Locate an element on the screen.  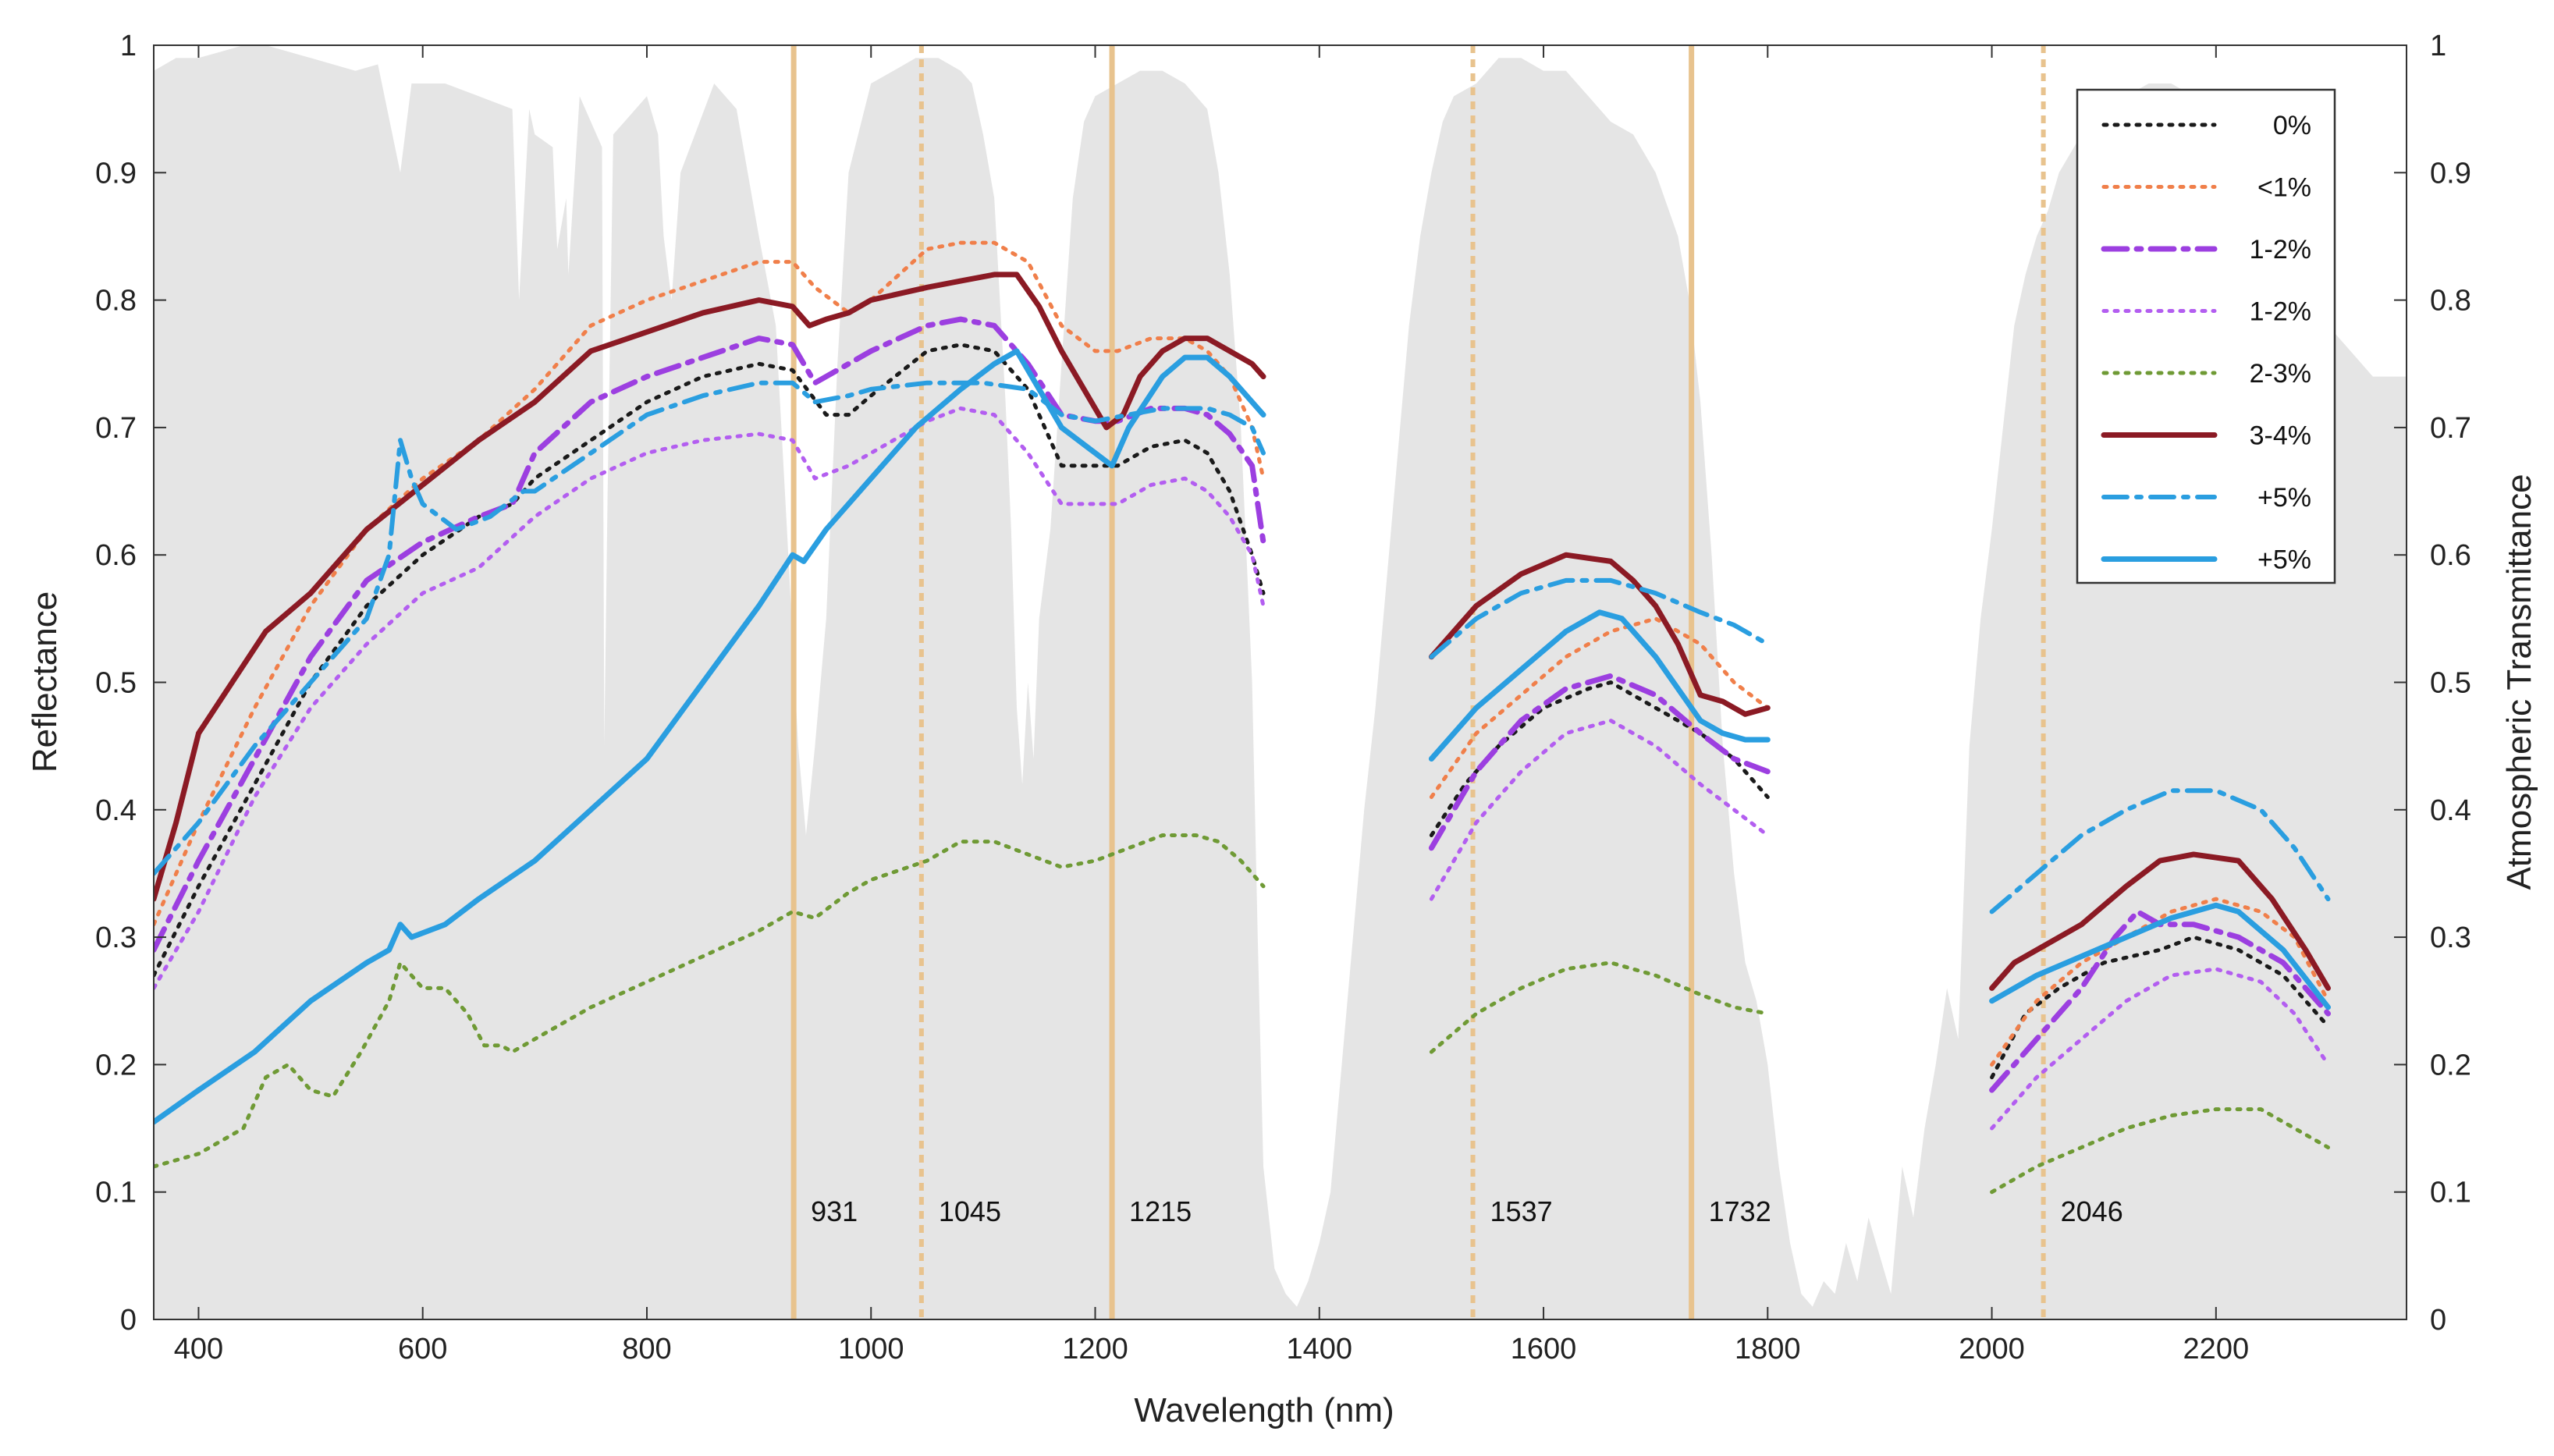
legend-label-0: 0% is located at coordinates (2292, 126).